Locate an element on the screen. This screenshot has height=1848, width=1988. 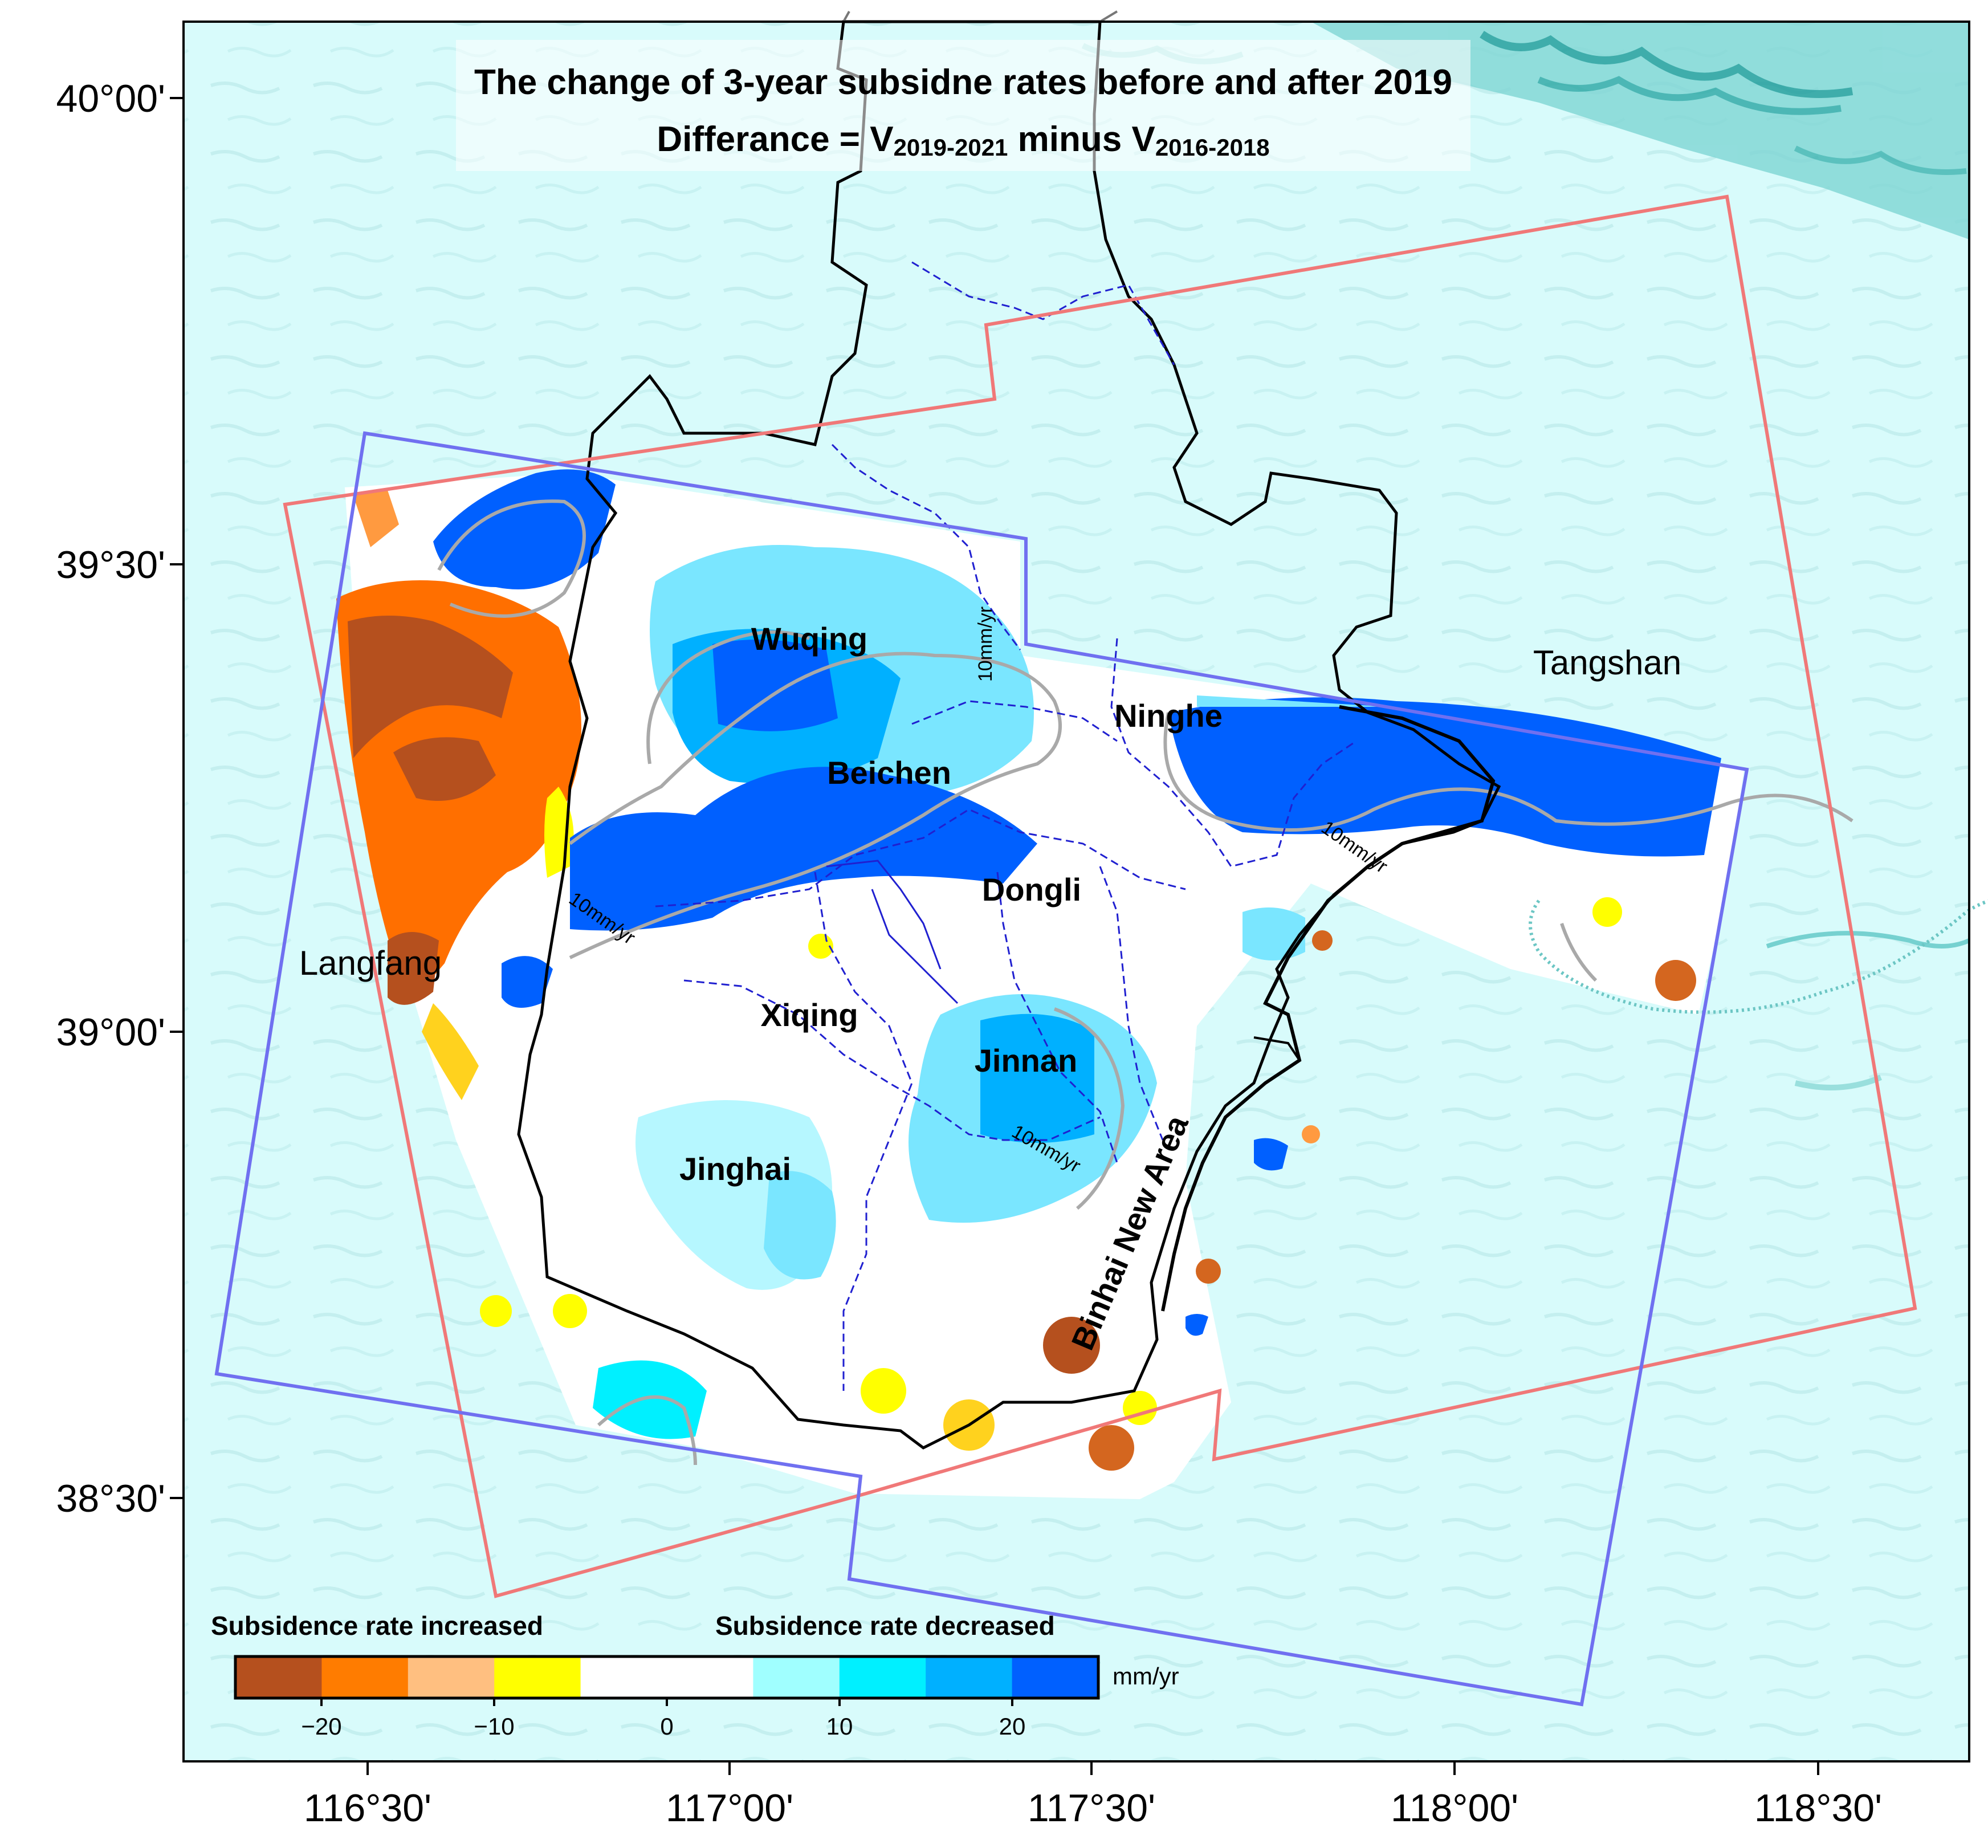
district-label-beichen: Beichen is located at coordinates (889, 773).